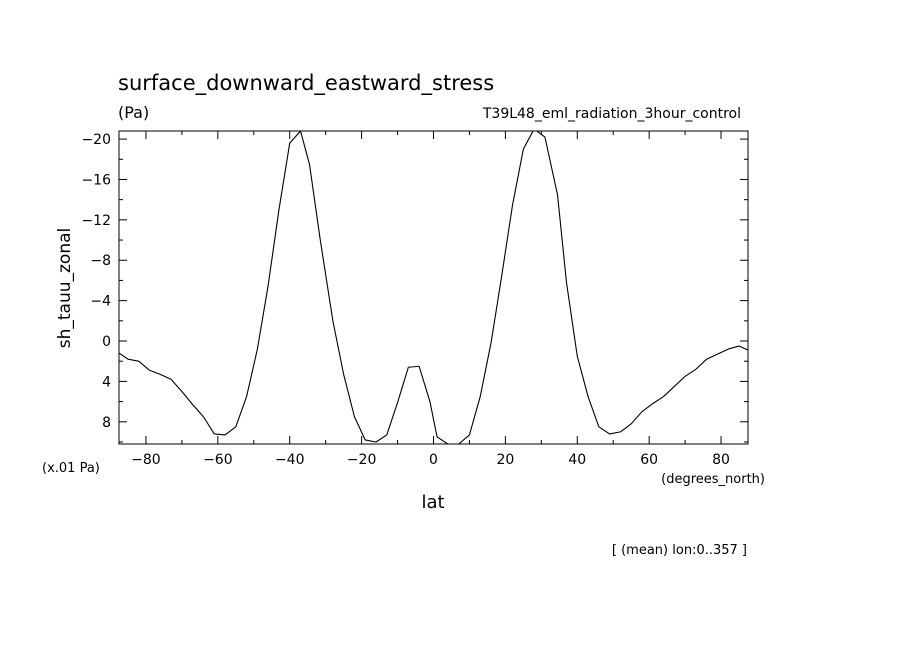 This screenshot has width=904, height=654. Describe the element at coordinates (505, 460) in the screenshot. I see `x-tick-label: 20` at that location.